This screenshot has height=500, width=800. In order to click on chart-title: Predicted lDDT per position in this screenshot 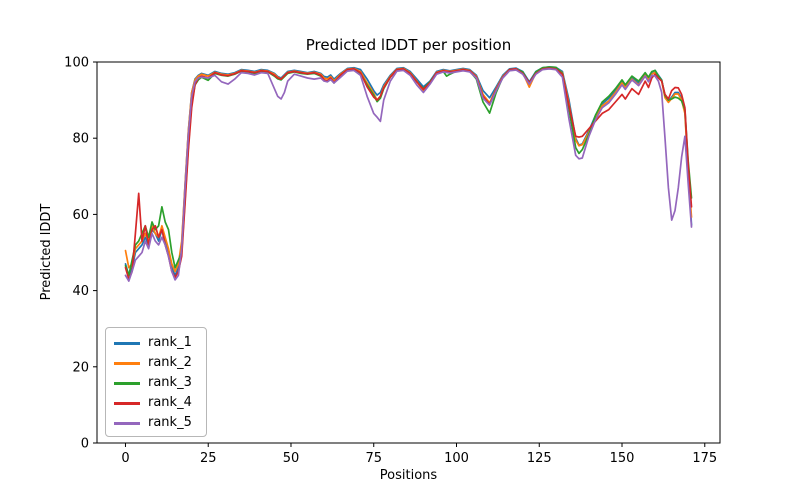, I will do `click(408, 45)`.